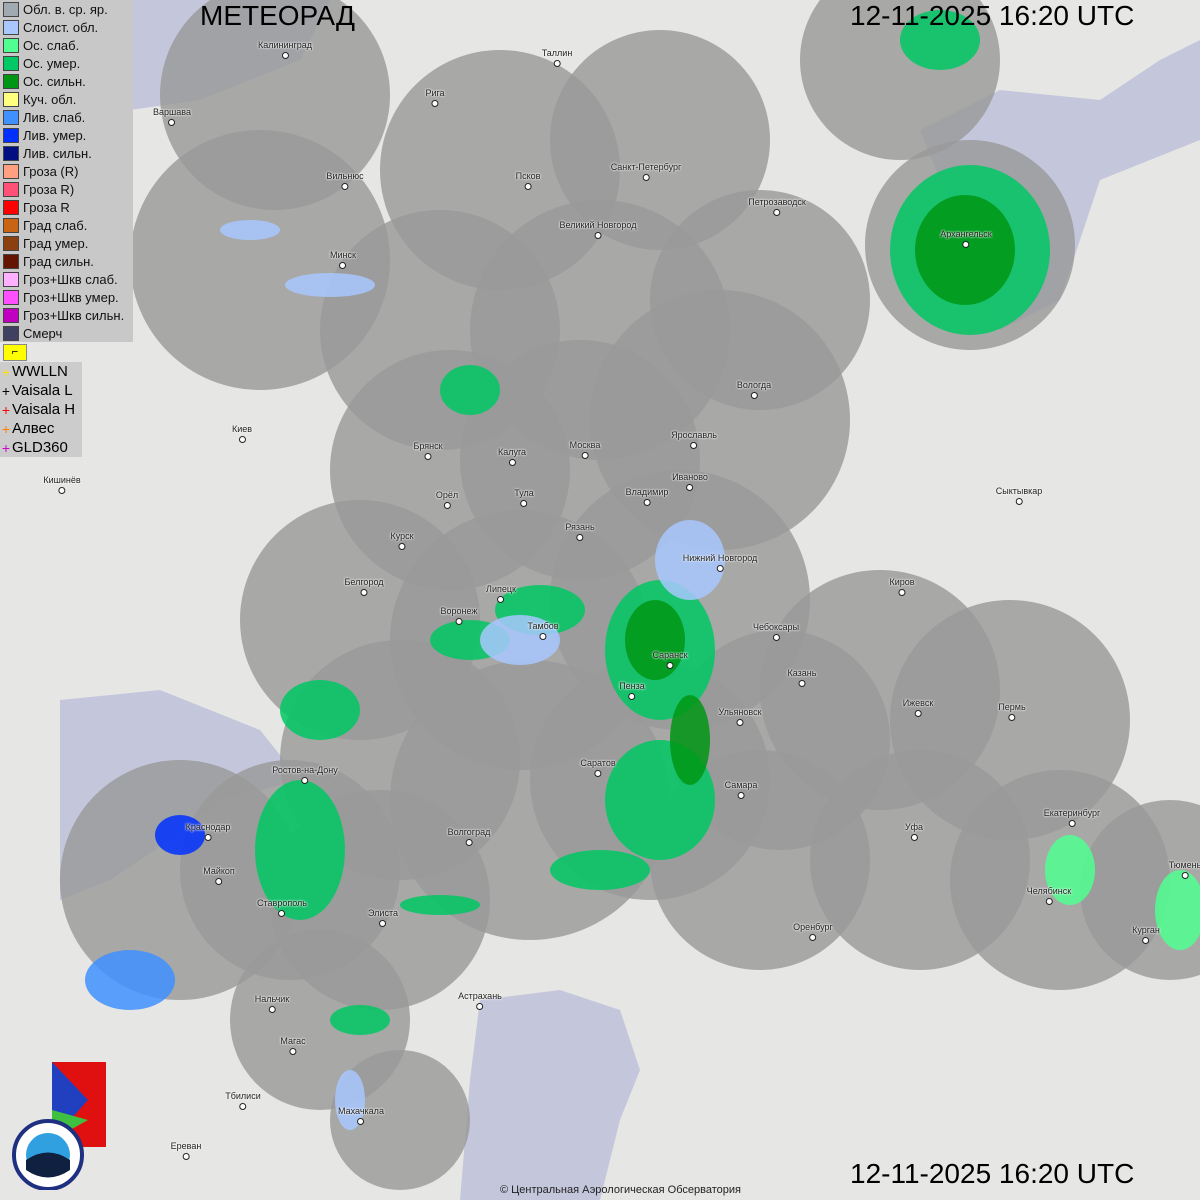 The height and width of the screenshot is (1200, 1200). Describe the element at coordinates (305, 774) in the screenshot. I see `city-label: Ростов-на-Дону` at that location.